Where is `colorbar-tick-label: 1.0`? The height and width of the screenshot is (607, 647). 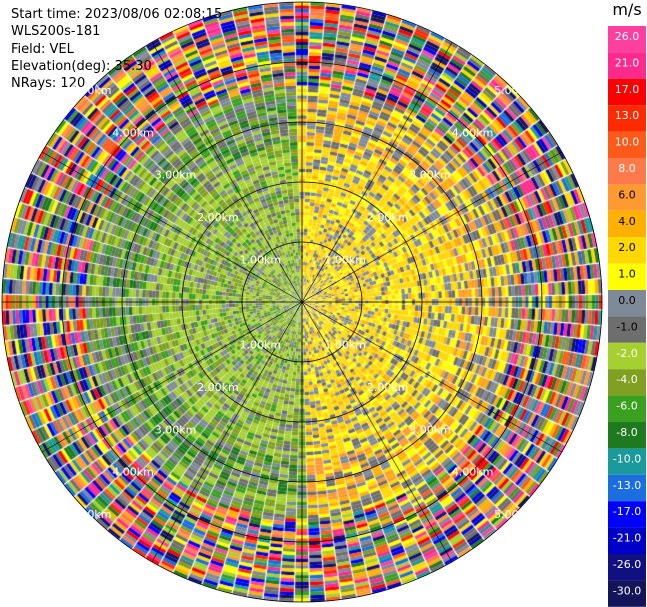
colorbar-tick-label: 1.0 is located at coordinates (627, 274).